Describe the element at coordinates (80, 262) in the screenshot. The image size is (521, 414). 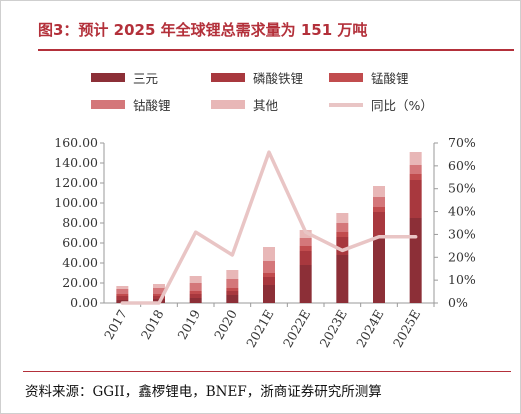
I see `y-left-tick-label: 40.00` at that location.